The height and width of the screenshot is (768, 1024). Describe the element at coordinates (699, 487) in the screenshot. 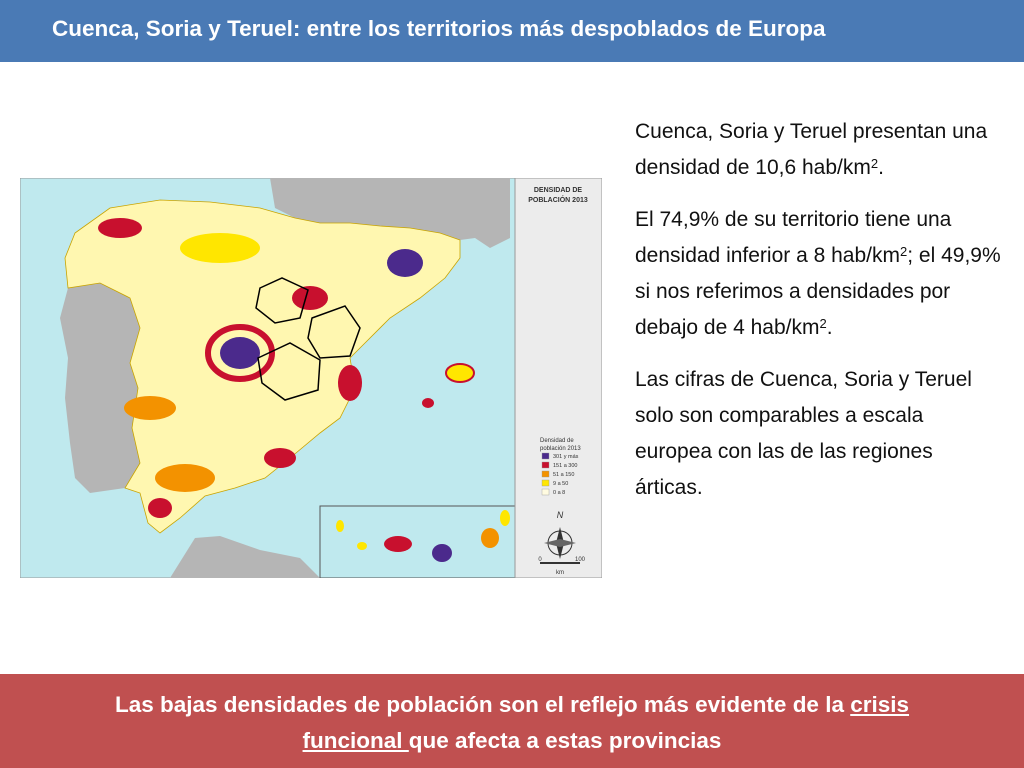

I see `p3-end: .` at that location.